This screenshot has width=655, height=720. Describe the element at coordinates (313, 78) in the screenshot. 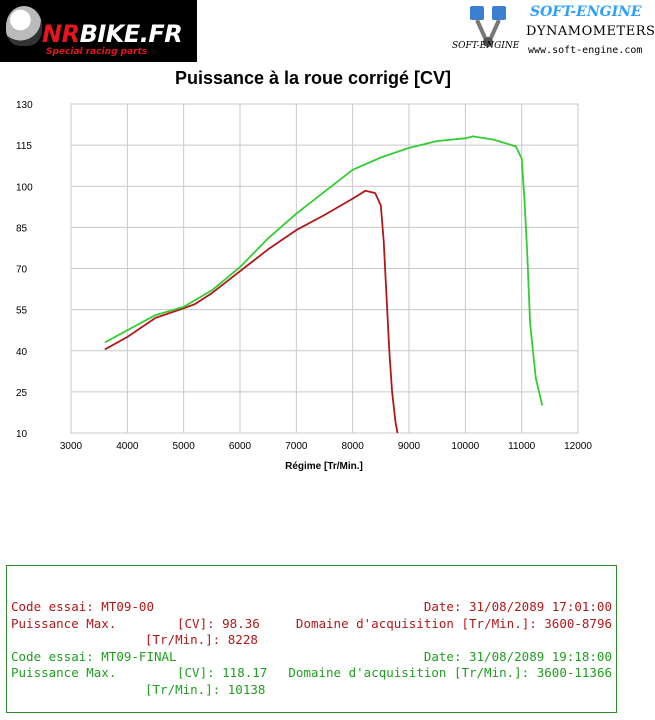

I see `chart-title: Puissance à la roue corrigé [CV]` at that location.